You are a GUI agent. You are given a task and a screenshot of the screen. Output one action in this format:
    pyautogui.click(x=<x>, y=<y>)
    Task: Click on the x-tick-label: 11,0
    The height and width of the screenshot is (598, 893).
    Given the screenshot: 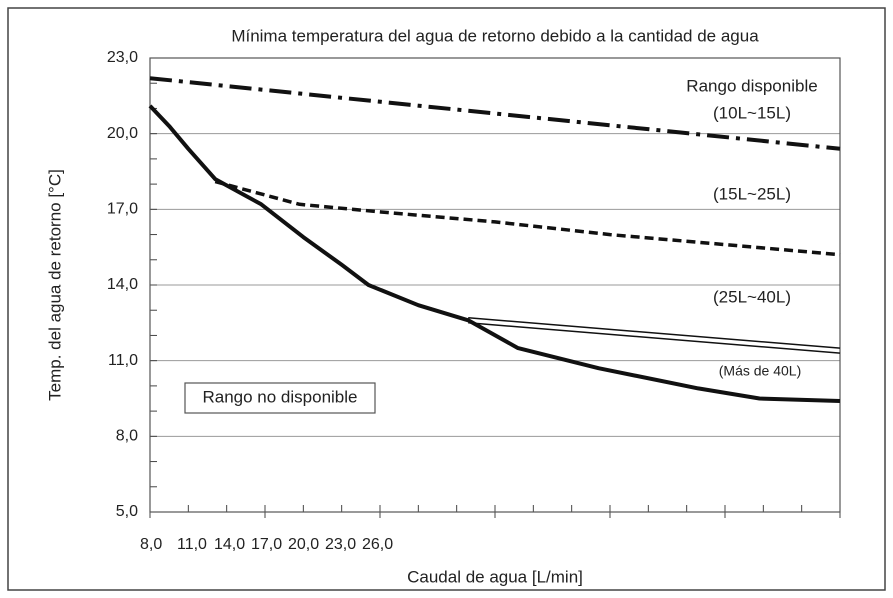 What is the action you would take?
    pyautogui.click(x=192, y=544)
    